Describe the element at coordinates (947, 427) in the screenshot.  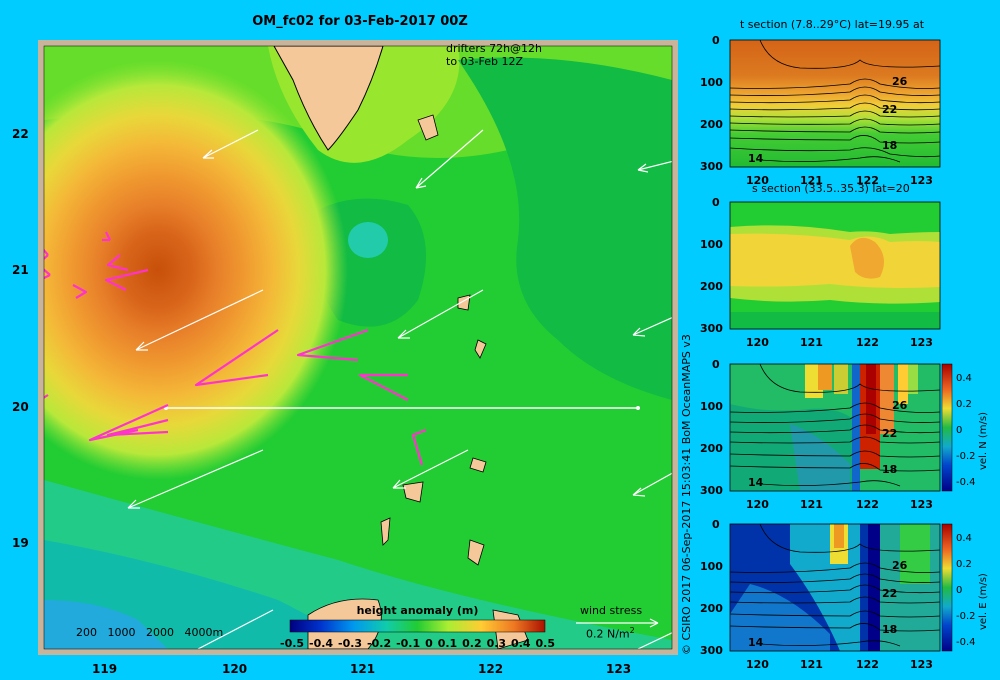
I see `n-velocity-colorbar` at that location.